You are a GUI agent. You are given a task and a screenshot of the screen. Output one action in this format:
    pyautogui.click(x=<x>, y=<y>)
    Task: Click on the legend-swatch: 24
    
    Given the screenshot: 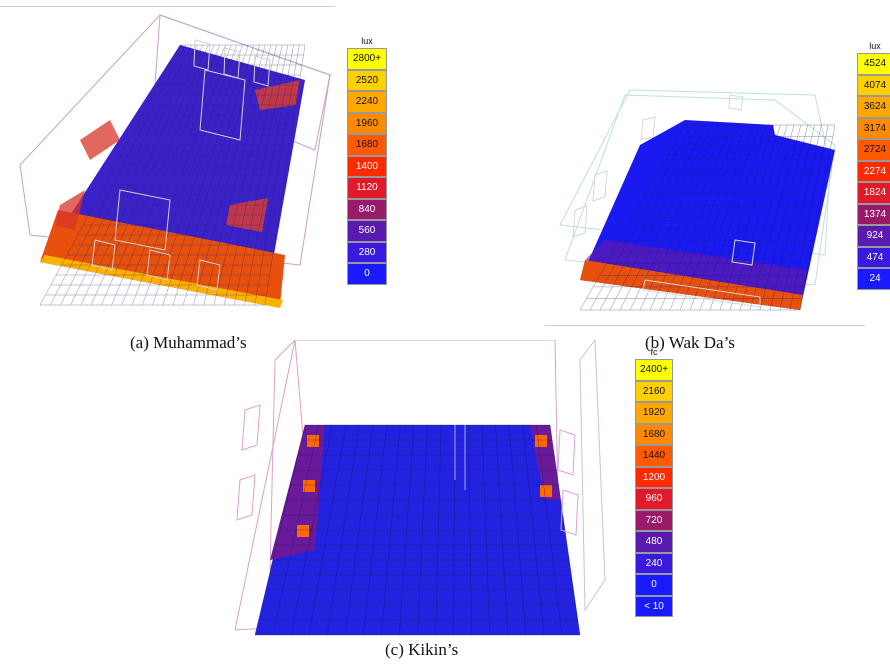 What is the action you would take?
    pyautogui.click(x=873, y=279)
    